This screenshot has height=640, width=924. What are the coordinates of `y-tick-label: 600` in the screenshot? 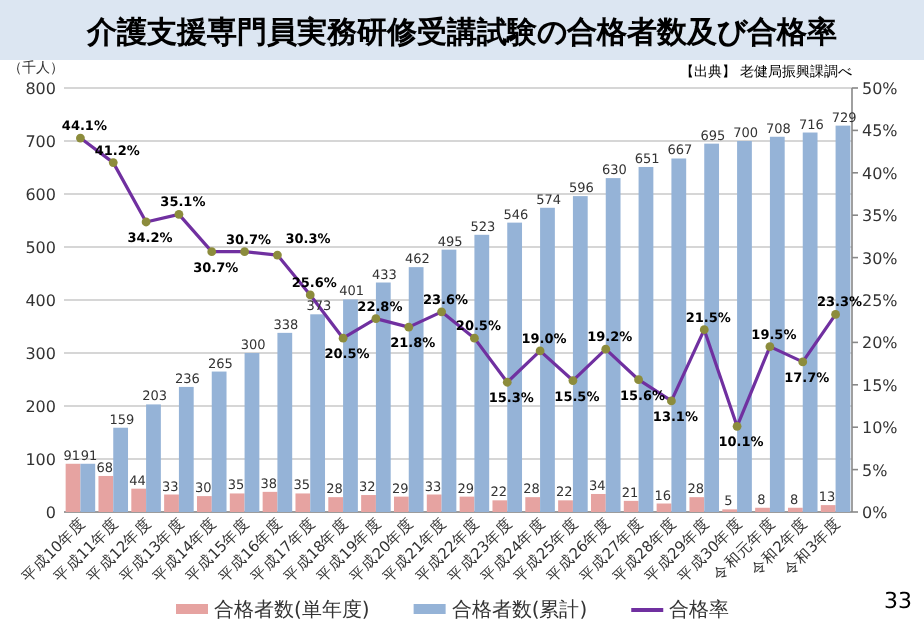 It's located at (40, 195).